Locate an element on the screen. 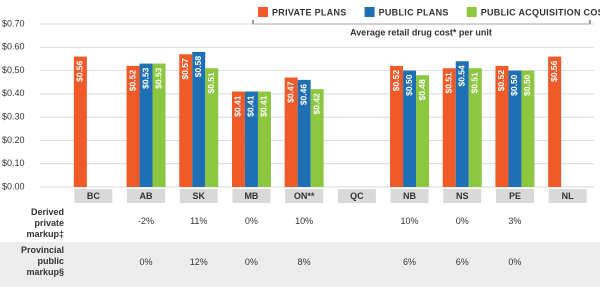 The image size is (600, 287). table-cell: 10% is located at coordinates (304, 221).